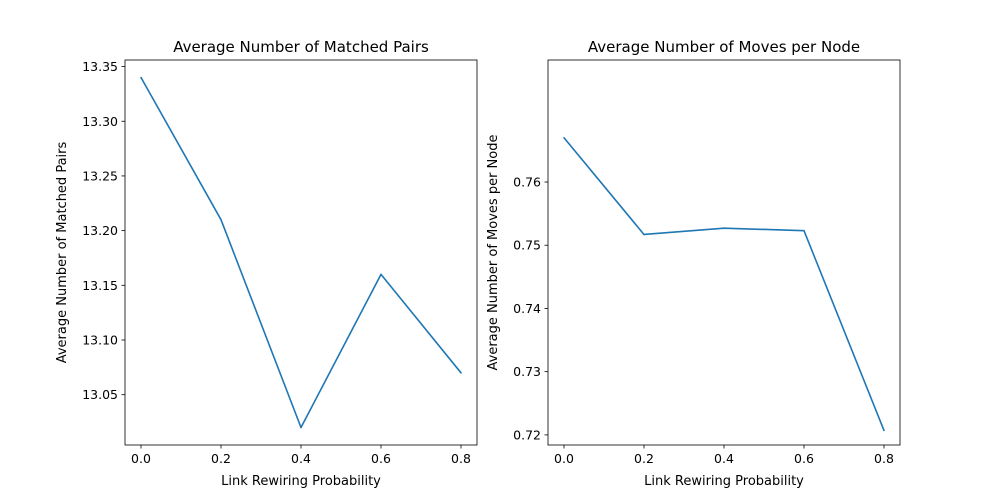 The width and height of the screenshot is (1000, 500). What do you see at coordinates (527, 182) in the screenshot?
I see `y-tick-label: 0.76` at bounding box center [527, 182].